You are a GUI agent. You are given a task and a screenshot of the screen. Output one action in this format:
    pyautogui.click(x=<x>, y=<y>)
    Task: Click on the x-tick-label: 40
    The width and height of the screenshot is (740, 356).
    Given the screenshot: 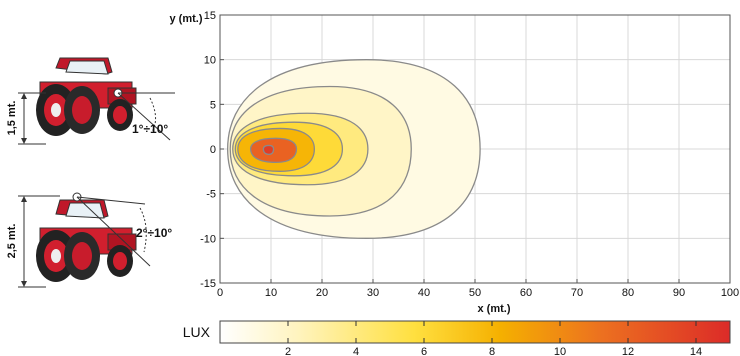 What is the action you would take?
    pyautogui.click(x=424, y=293)
    